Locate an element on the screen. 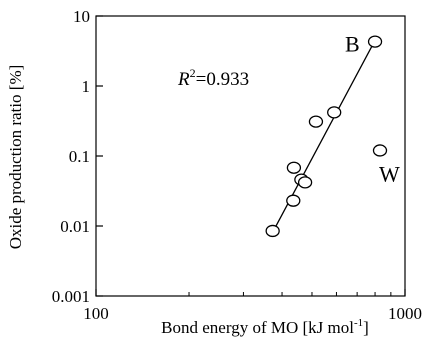  y-axis-title: Oxide production ratio [%] is located at coordinates (15, 157).